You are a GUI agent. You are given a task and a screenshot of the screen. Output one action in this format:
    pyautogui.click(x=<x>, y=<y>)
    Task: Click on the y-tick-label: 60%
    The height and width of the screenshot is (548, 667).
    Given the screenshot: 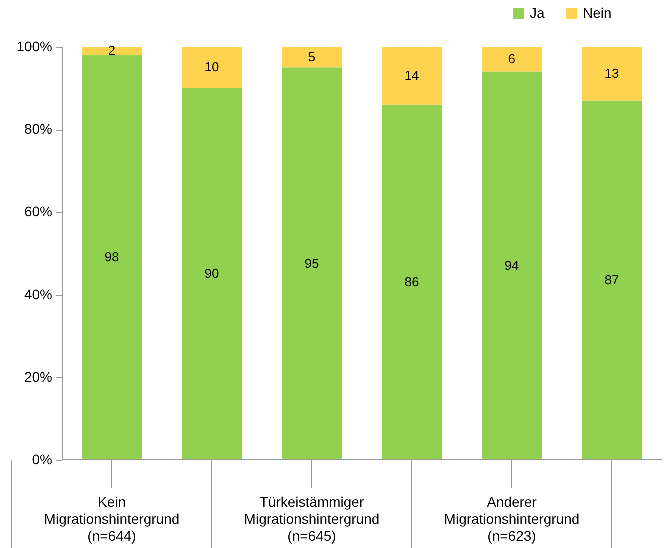 What is the action you would take?
    pyautogui.click(x=38, y=212)
    